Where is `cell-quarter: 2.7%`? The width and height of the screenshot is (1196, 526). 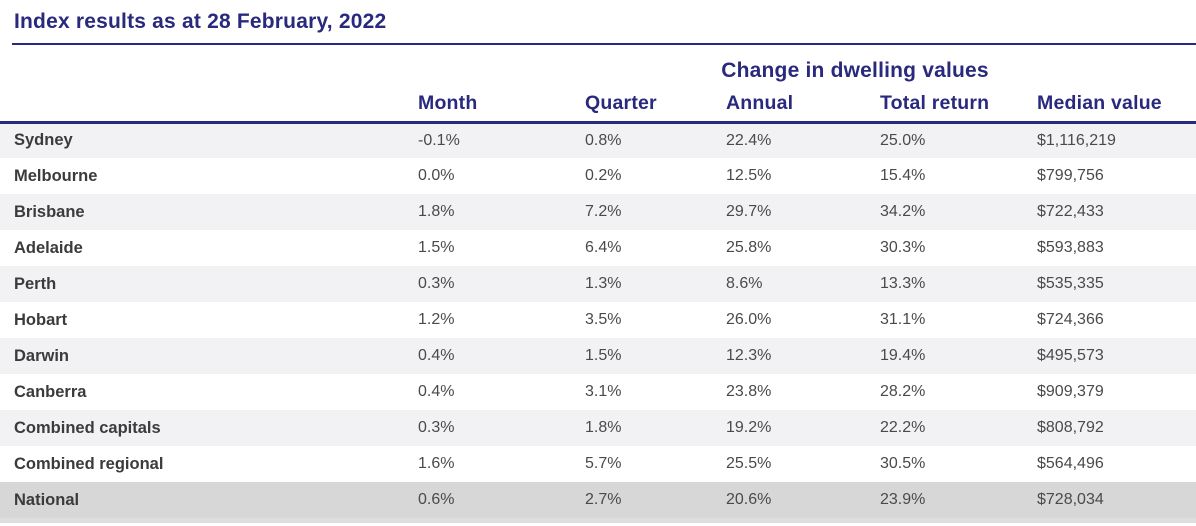 cell-quarter: 2.7% is located at coordinates (641, 500).